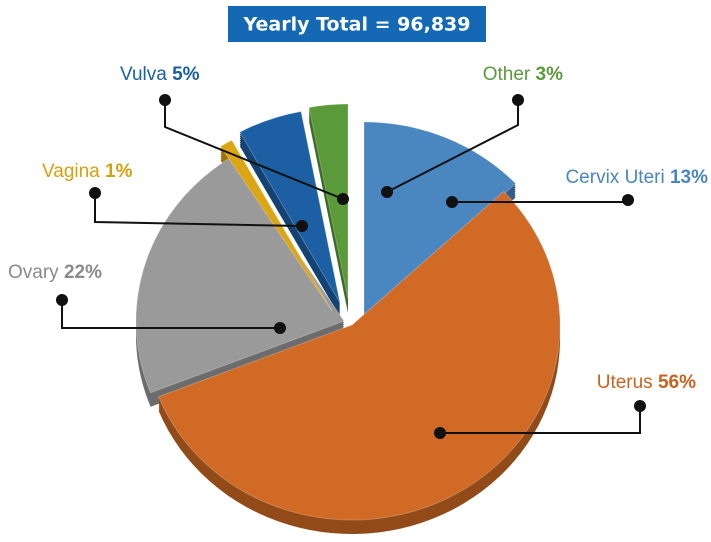 This screenshot has width=711, height=542. I want to click on slice-label: Uterus 56%, so click(646, 382).